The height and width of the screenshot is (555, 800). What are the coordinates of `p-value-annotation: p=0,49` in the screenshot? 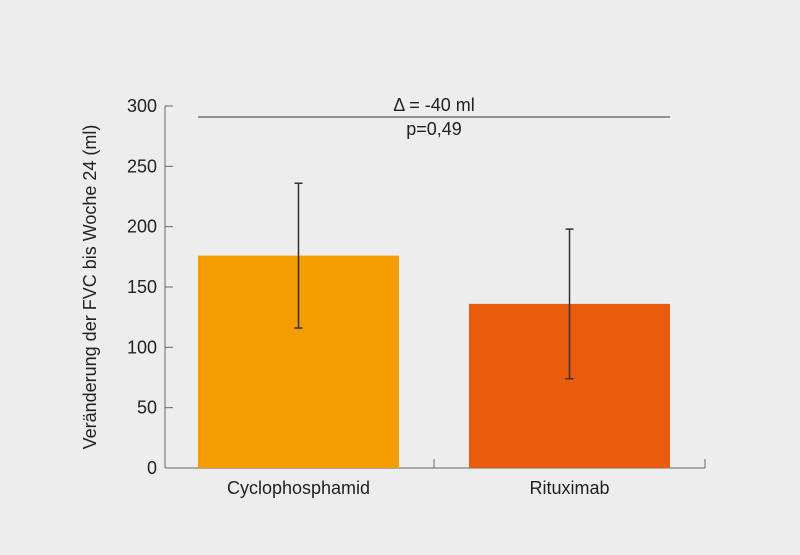 It's located at (434, 129).